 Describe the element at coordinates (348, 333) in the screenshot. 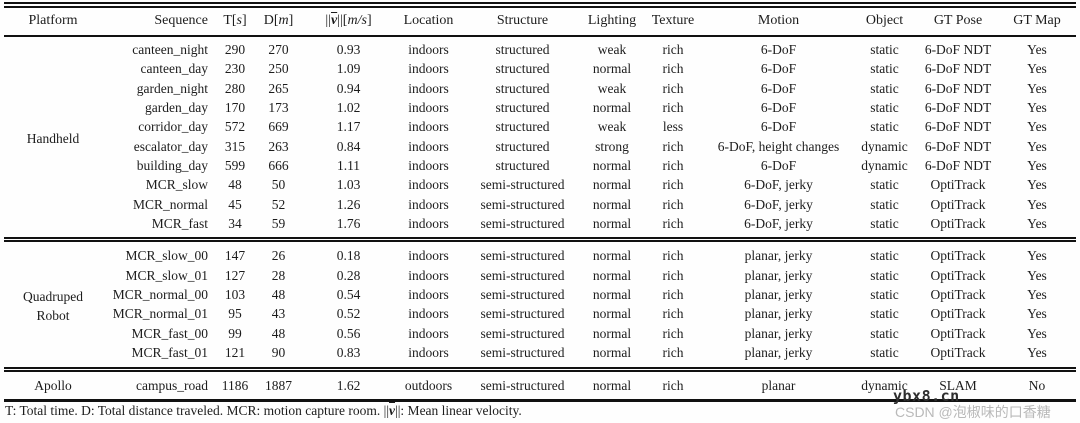

I see `cell-v: 0.56` at that location.